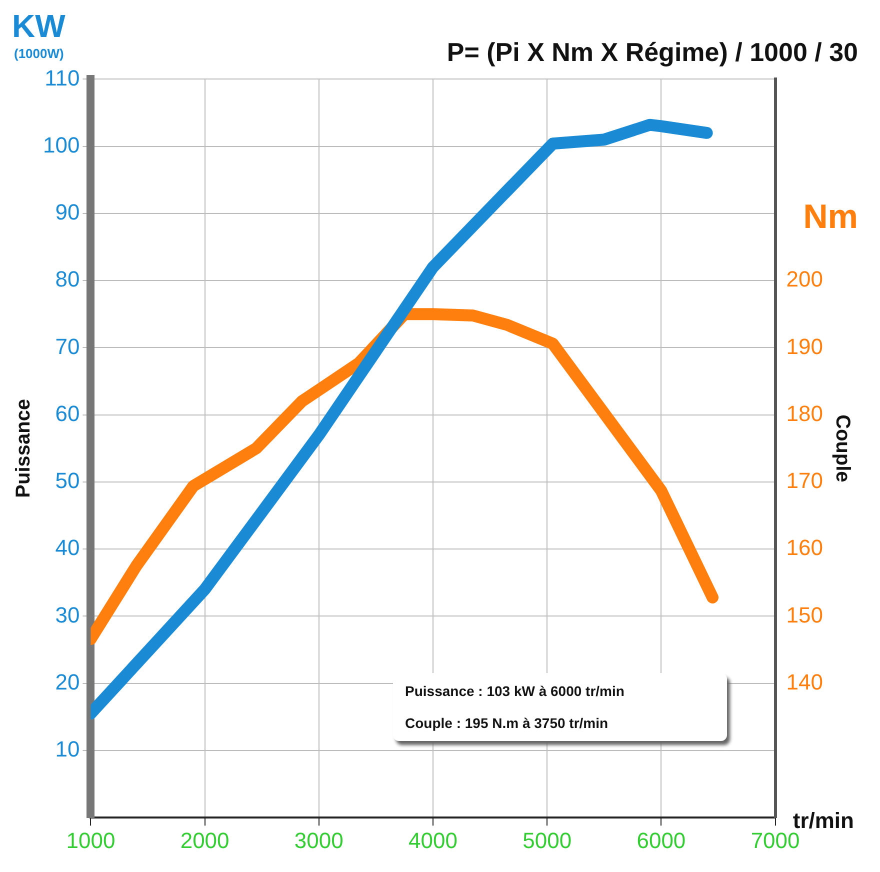 Image resolution: width=880 pixels, height=872 pixels. I want to click on y-tick-label: 70, so click(67, 346).